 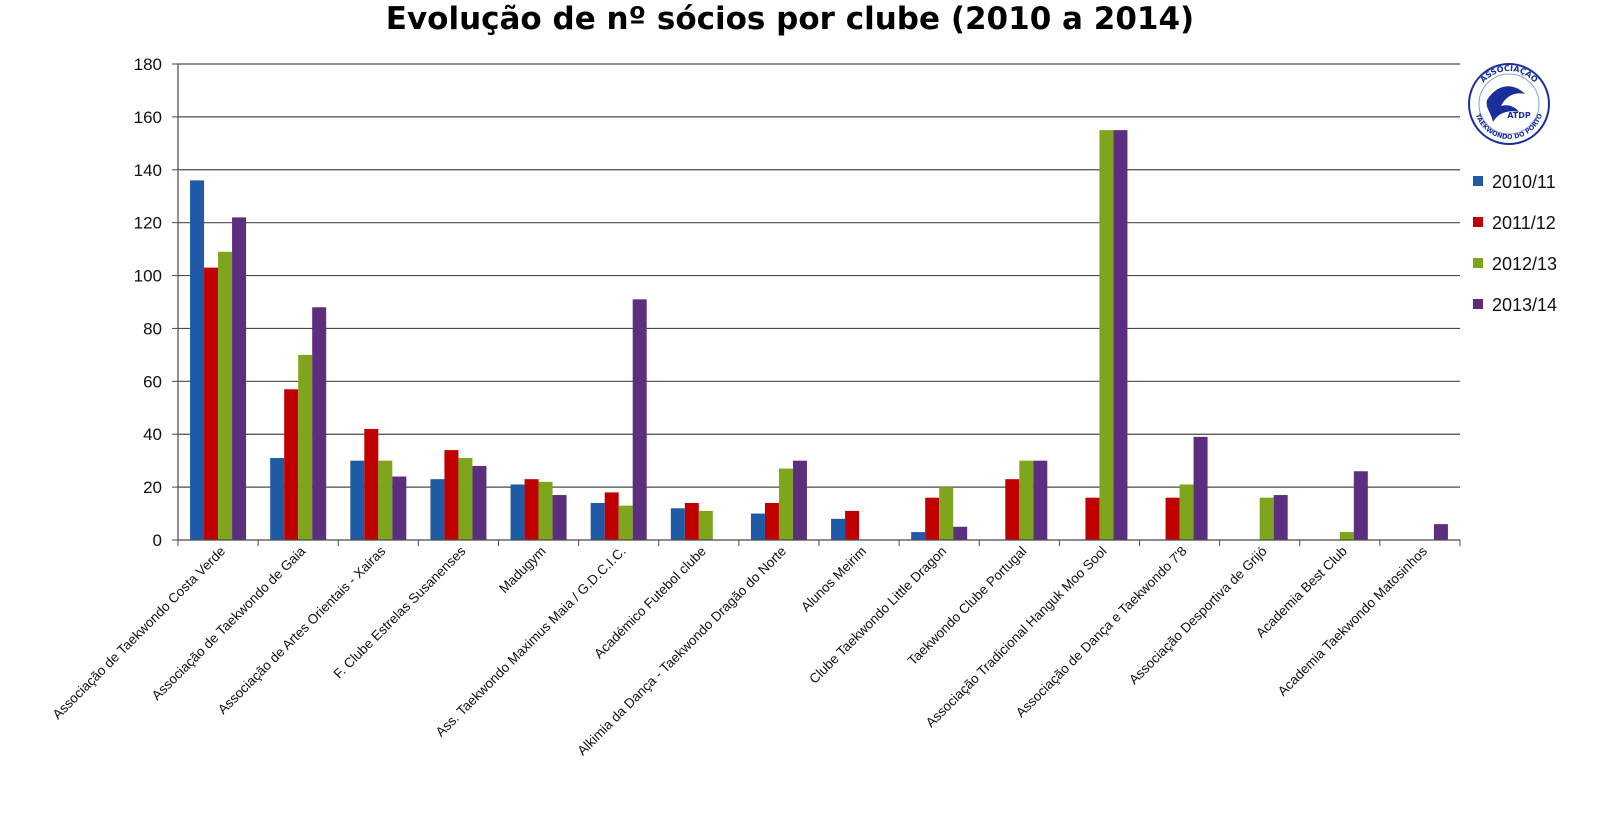 I want to click on category-label: Associação Desportiva de Grijó, so click(x=1198, y=616).